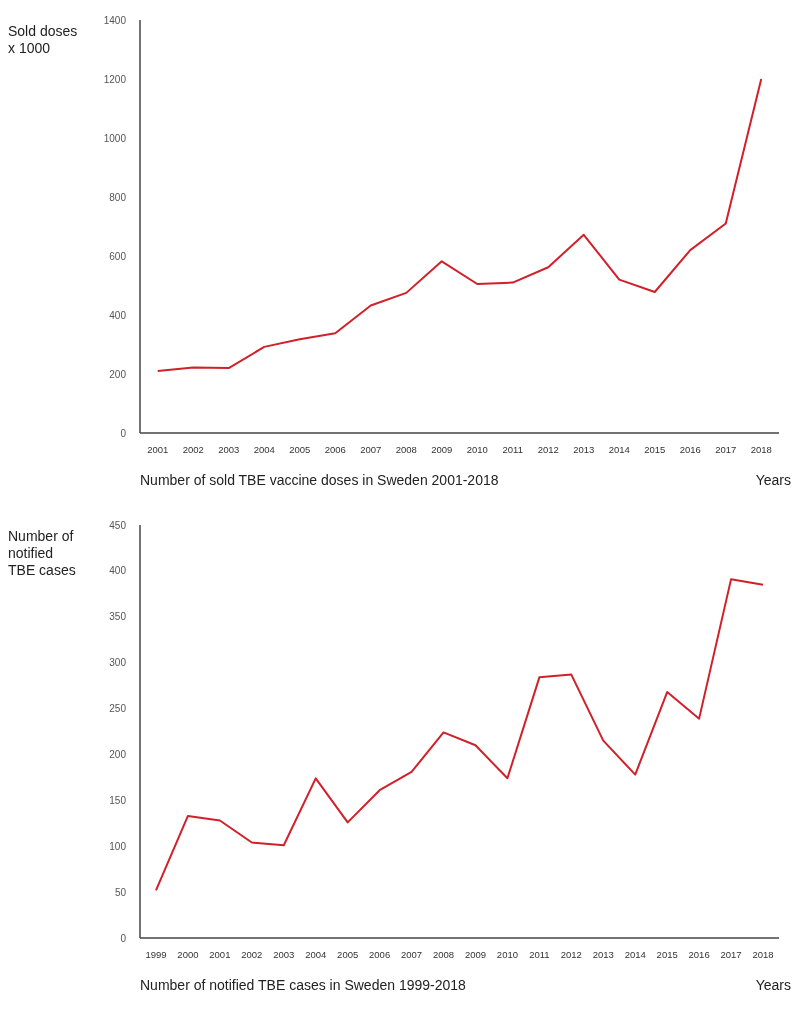 Image resolution: width=801 pixels, height=1030 pixels. I want to click on y-tick-label: 250, so click(118, 709).